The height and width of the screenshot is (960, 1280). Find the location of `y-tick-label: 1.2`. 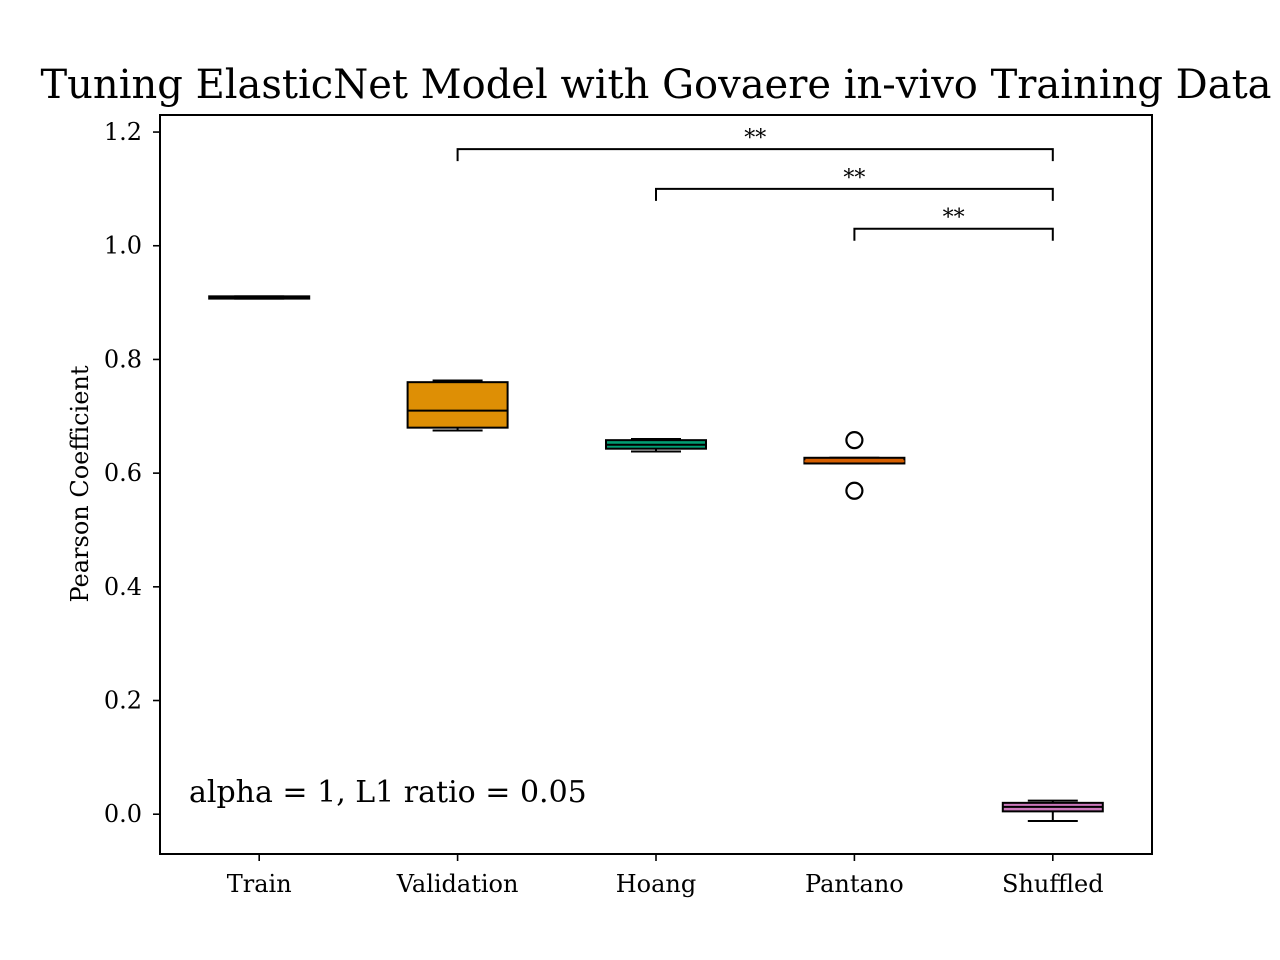

y-tick-label: 1.2 is located at coordinates (123, 132).